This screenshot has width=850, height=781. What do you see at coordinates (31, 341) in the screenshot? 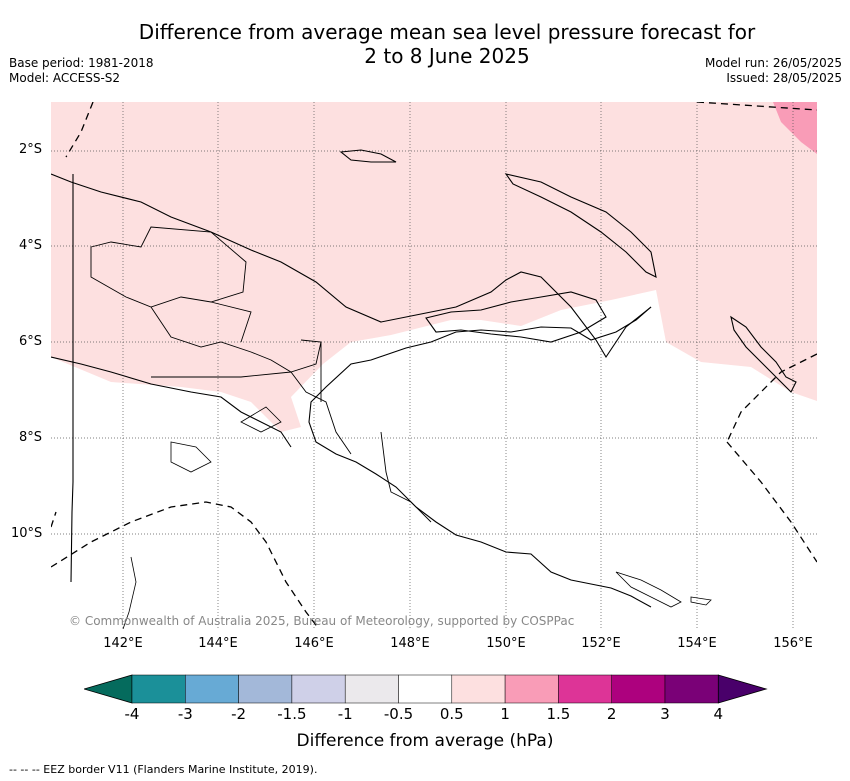
I see `lat-label-6s: 6°S` at bounding box center [31, 341].